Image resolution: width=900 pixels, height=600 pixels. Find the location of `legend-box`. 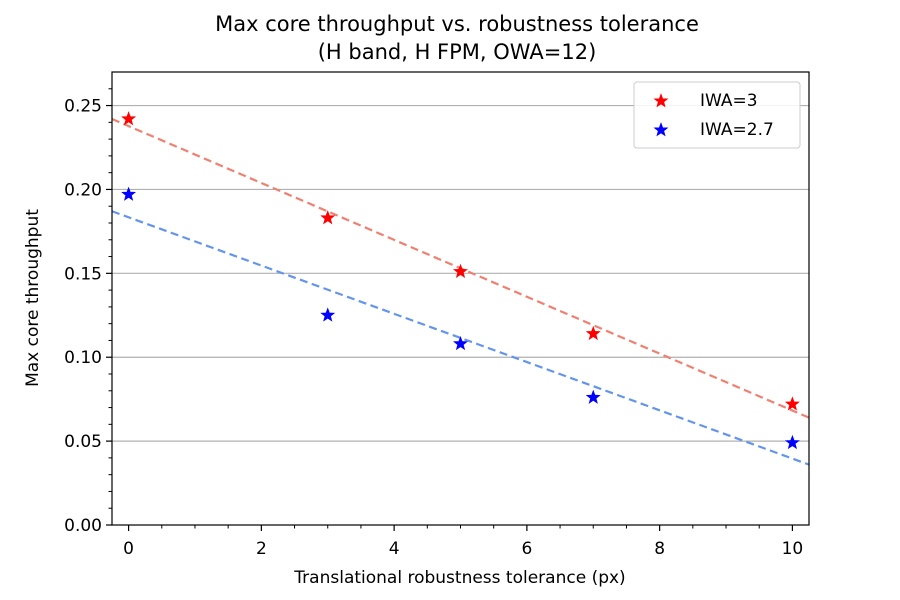

legend-box is located at coordinates (717, 115).